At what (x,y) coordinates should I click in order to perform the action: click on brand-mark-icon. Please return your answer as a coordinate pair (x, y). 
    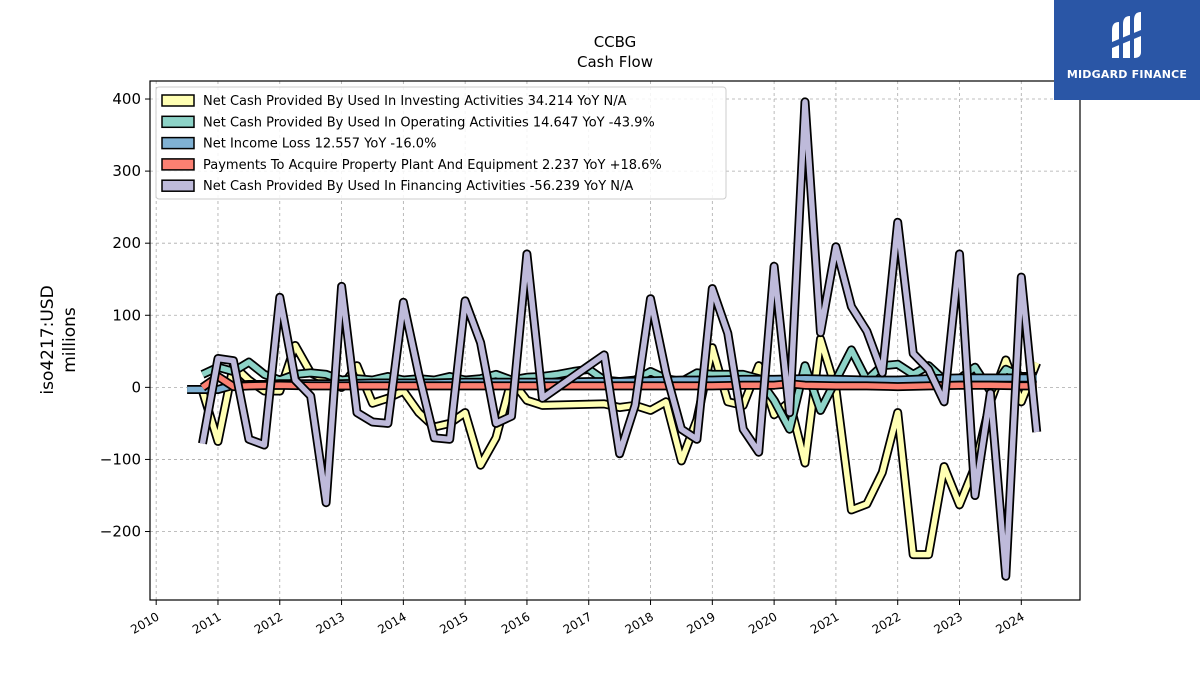
    Looking at the image, I should click on (1126, 35).